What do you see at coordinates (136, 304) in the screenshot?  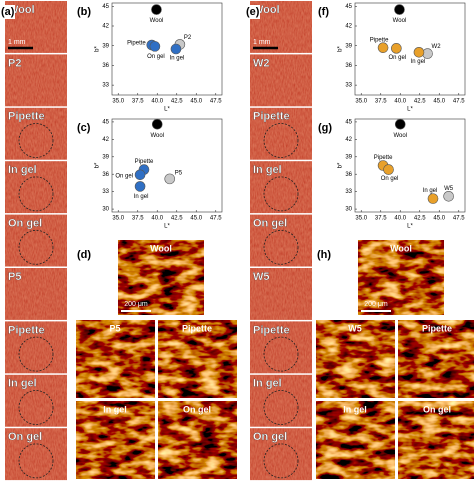 I see `scale-label: 200 μm` at bounding box center [136, 304].